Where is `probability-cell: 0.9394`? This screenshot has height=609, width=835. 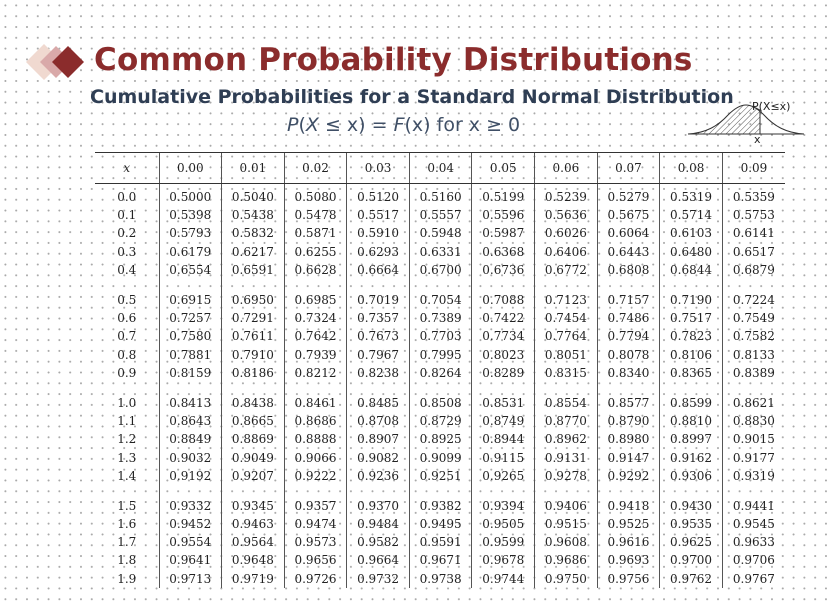
probability-cell: 0.9394 is located at coordinates (503, 503).